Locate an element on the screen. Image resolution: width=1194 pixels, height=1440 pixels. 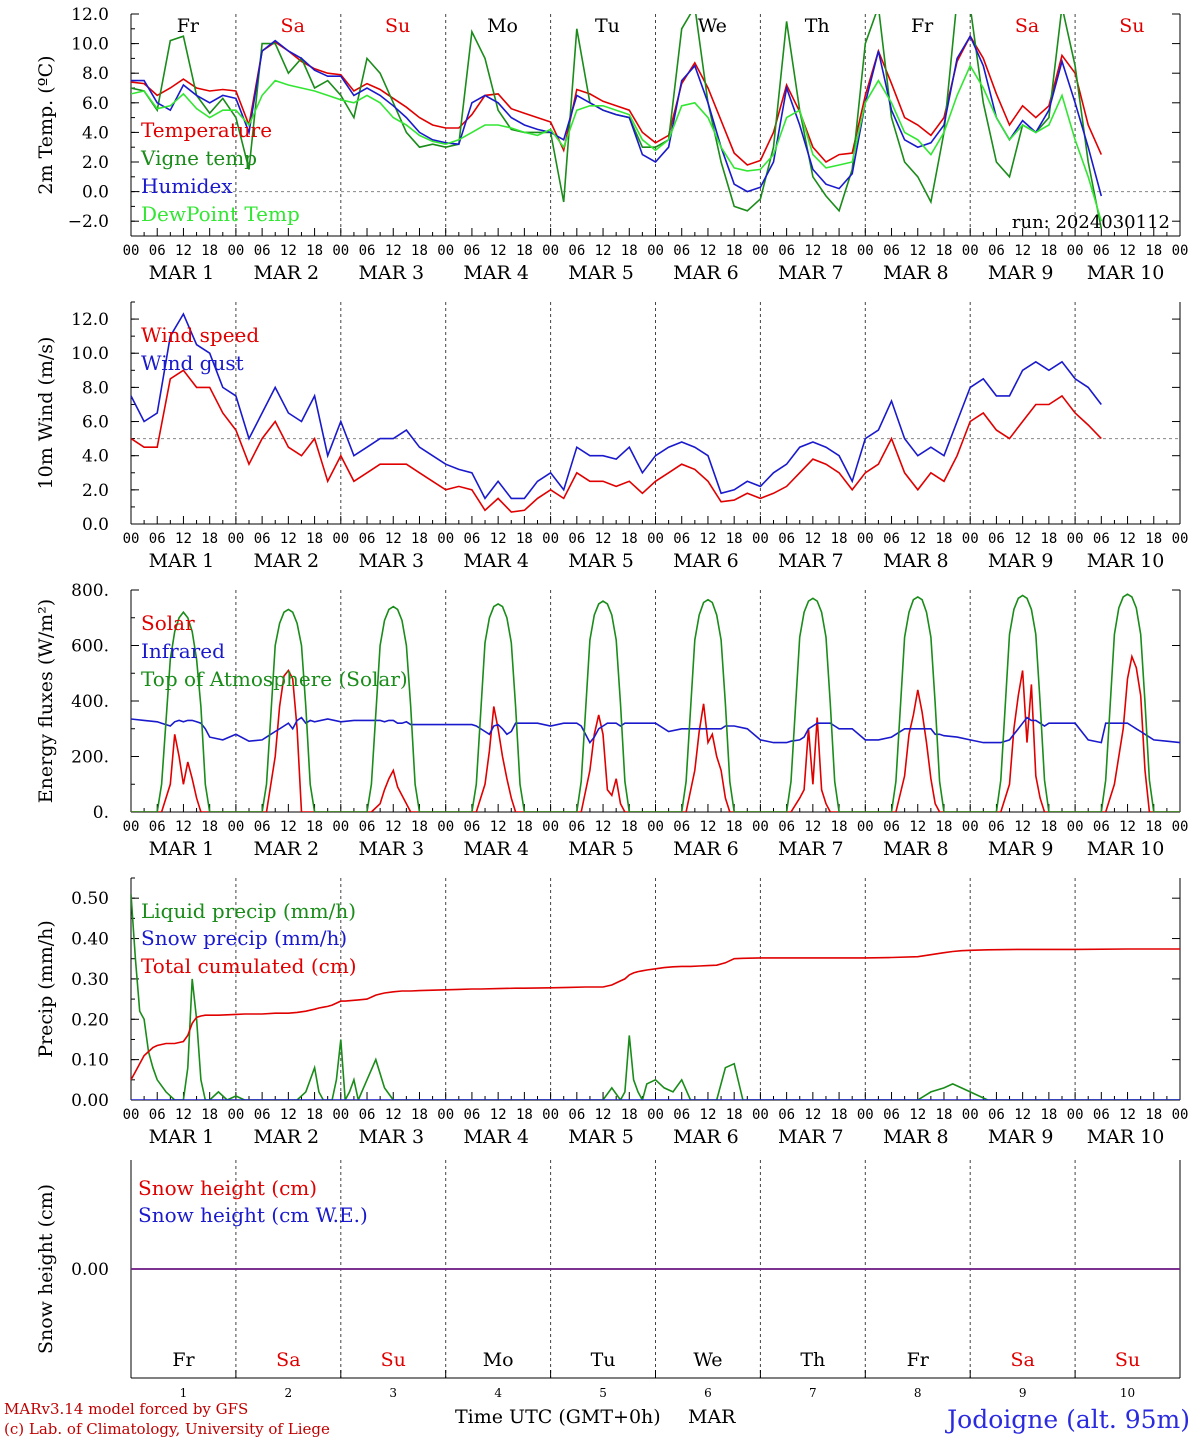
legend-entry: Snow precip (mm/h) is located at coordinates (244, 938).